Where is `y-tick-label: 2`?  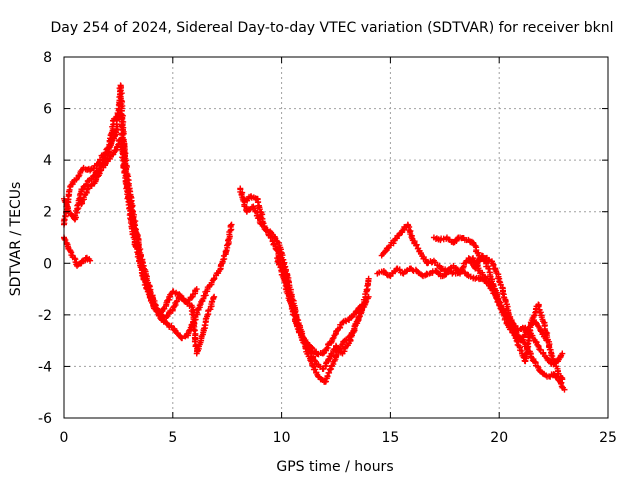
y-tick-label: 2 is located at coordinates (47, 213).